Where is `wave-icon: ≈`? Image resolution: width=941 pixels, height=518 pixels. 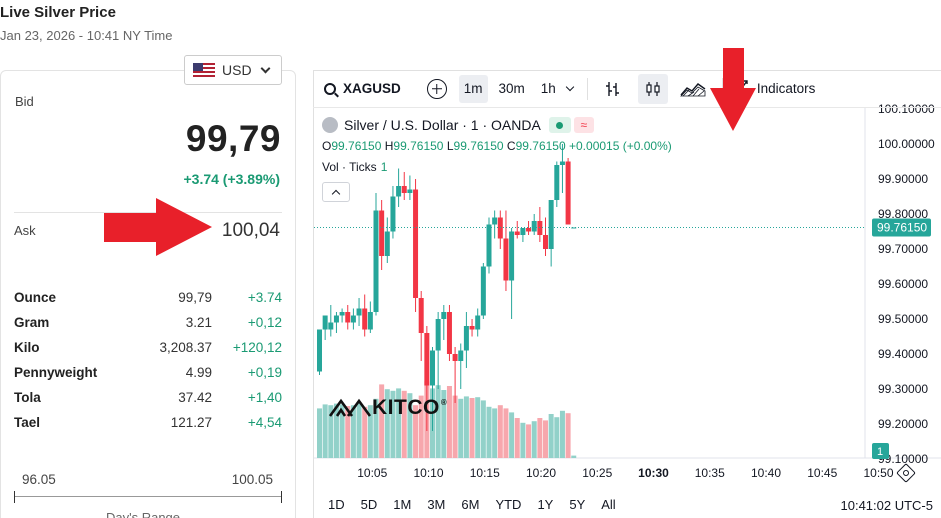 wave-icon: ≈ is located at coordinates (583, 125).